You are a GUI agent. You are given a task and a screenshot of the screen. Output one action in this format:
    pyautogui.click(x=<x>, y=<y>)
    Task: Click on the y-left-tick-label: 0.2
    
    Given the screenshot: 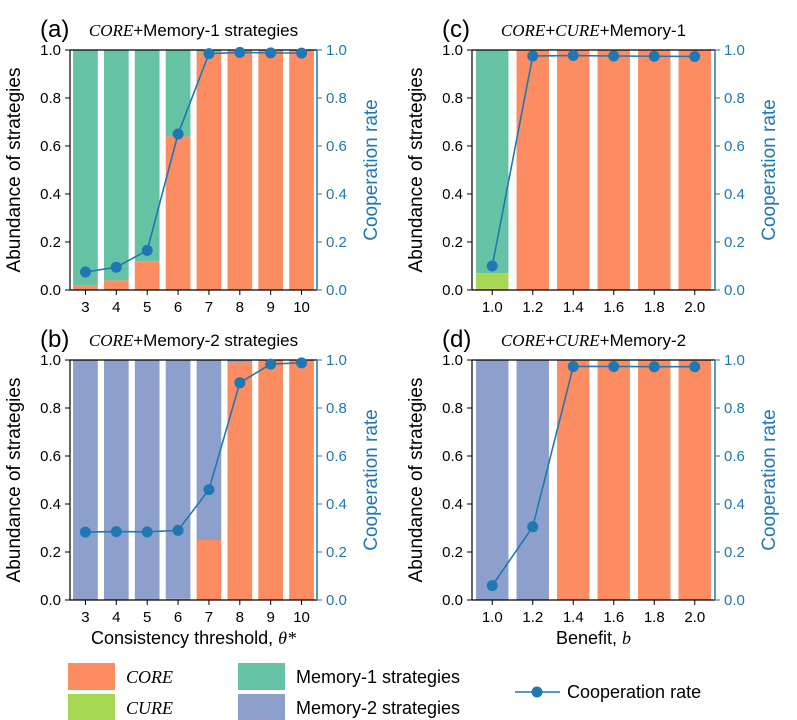 What is the action you would take?
    pyautogui.click(x=50, y=552)
    